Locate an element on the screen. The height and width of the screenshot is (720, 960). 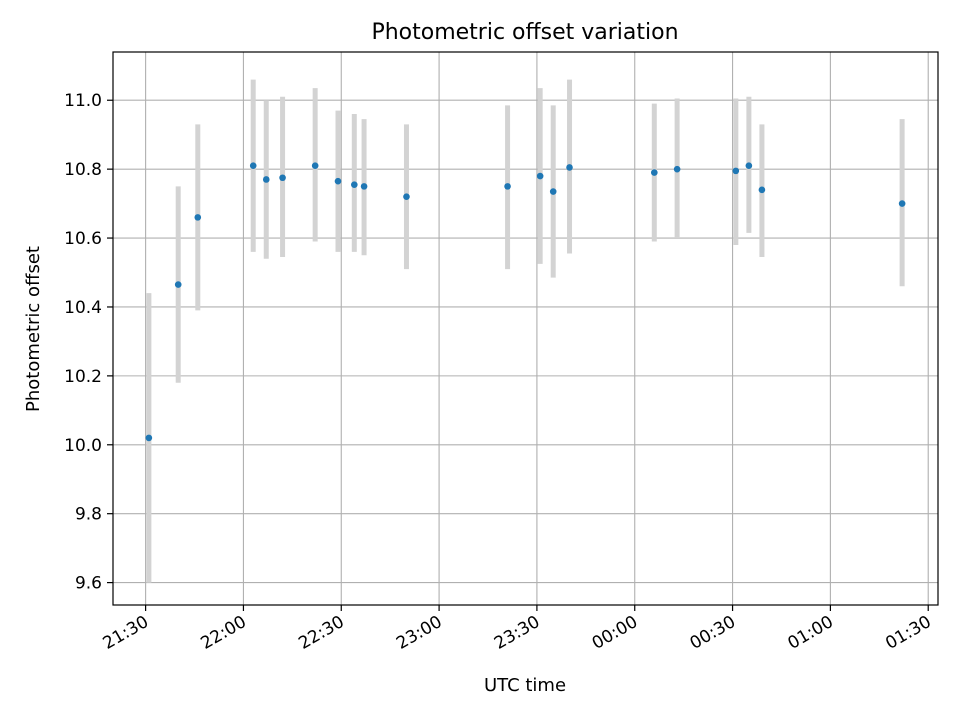
y-tick-label: 10.4 is located at coordinates (83, 308).